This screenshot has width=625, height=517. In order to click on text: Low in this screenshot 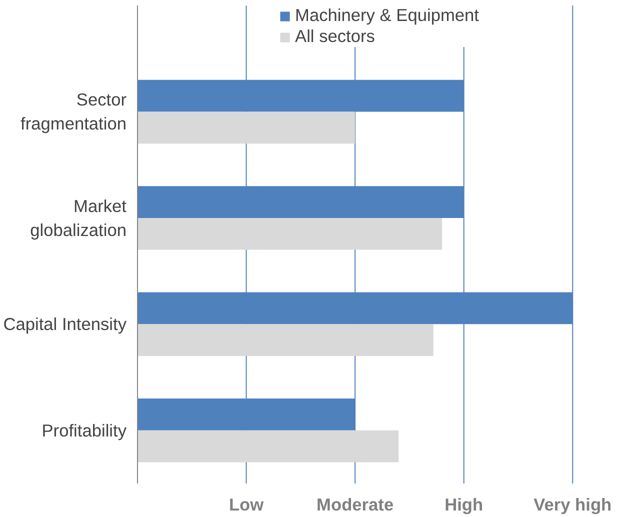, I will do `click(246, 504)`.